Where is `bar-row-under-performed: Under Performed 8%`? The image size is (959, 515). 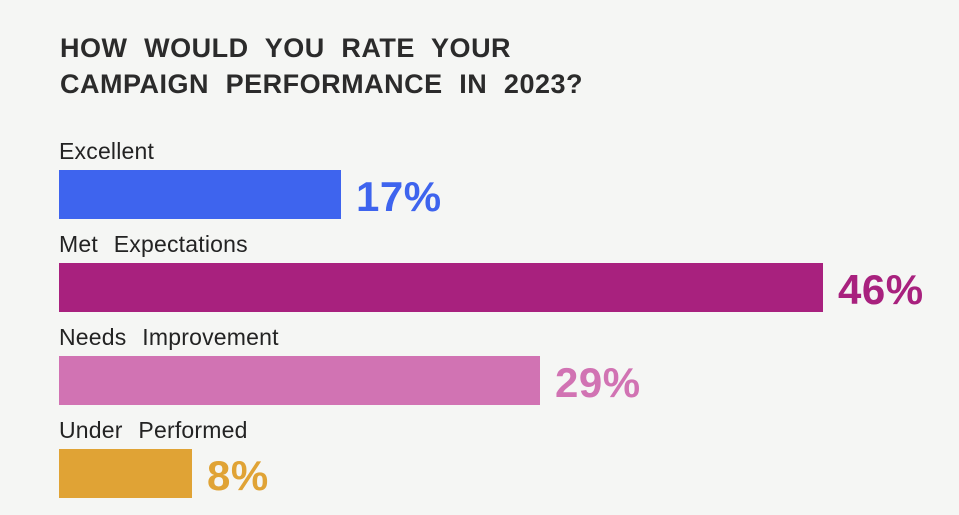 bar-row-under-performed: Under Performed 8% is located at coordinates (509, 457).